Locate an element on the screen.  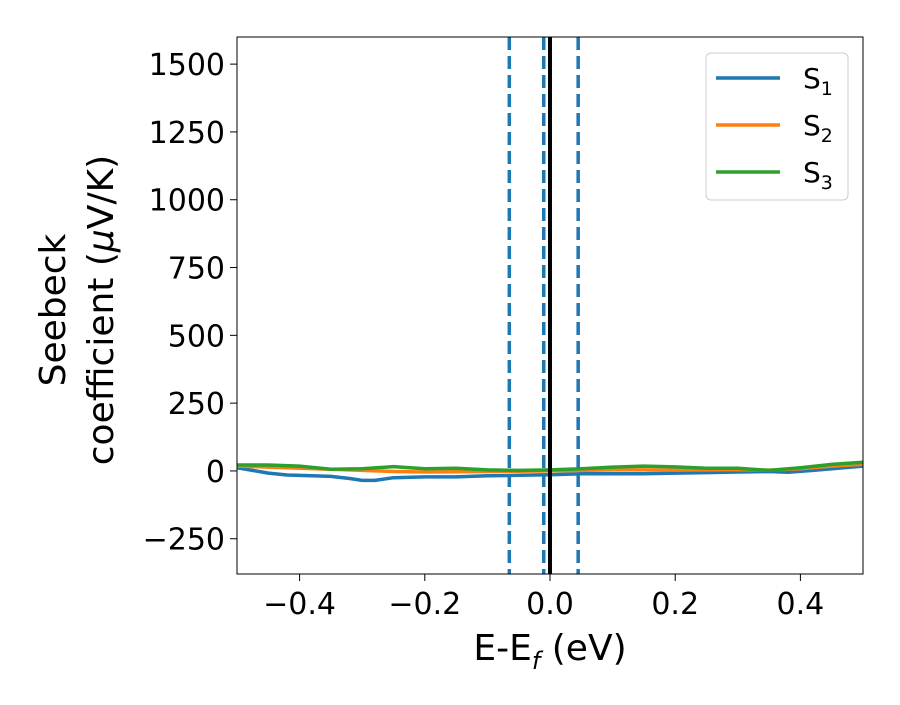
x-tick-label: −0.4 is located at coordinates (299, 604).